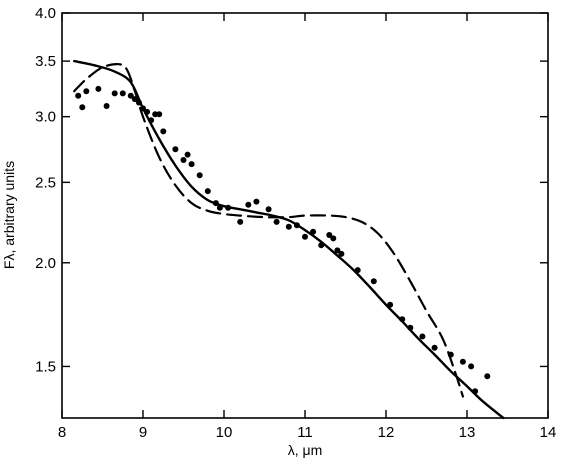 This screenshot has height=462, width=570. I want to click on x-tick-label: 12, so click(386, 432).